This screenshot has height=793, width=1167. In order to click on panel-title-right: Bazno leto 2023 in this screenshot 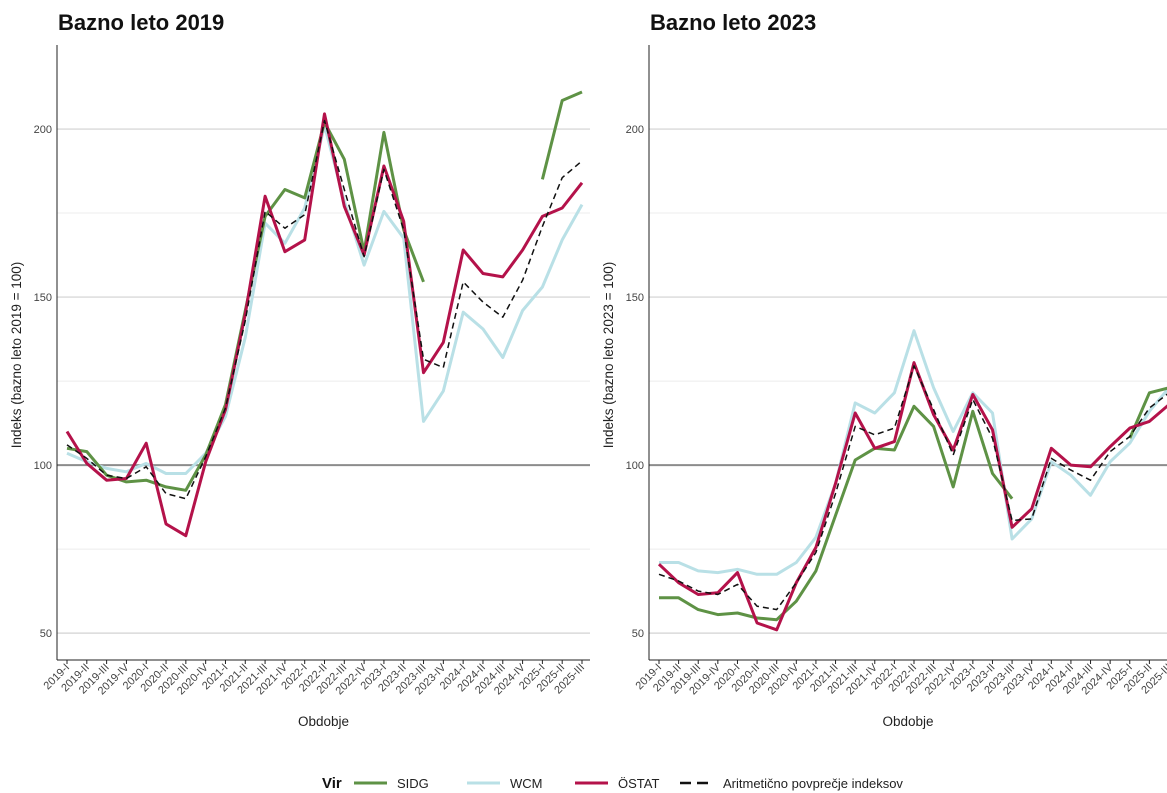, I will do `click(733, 22)`.